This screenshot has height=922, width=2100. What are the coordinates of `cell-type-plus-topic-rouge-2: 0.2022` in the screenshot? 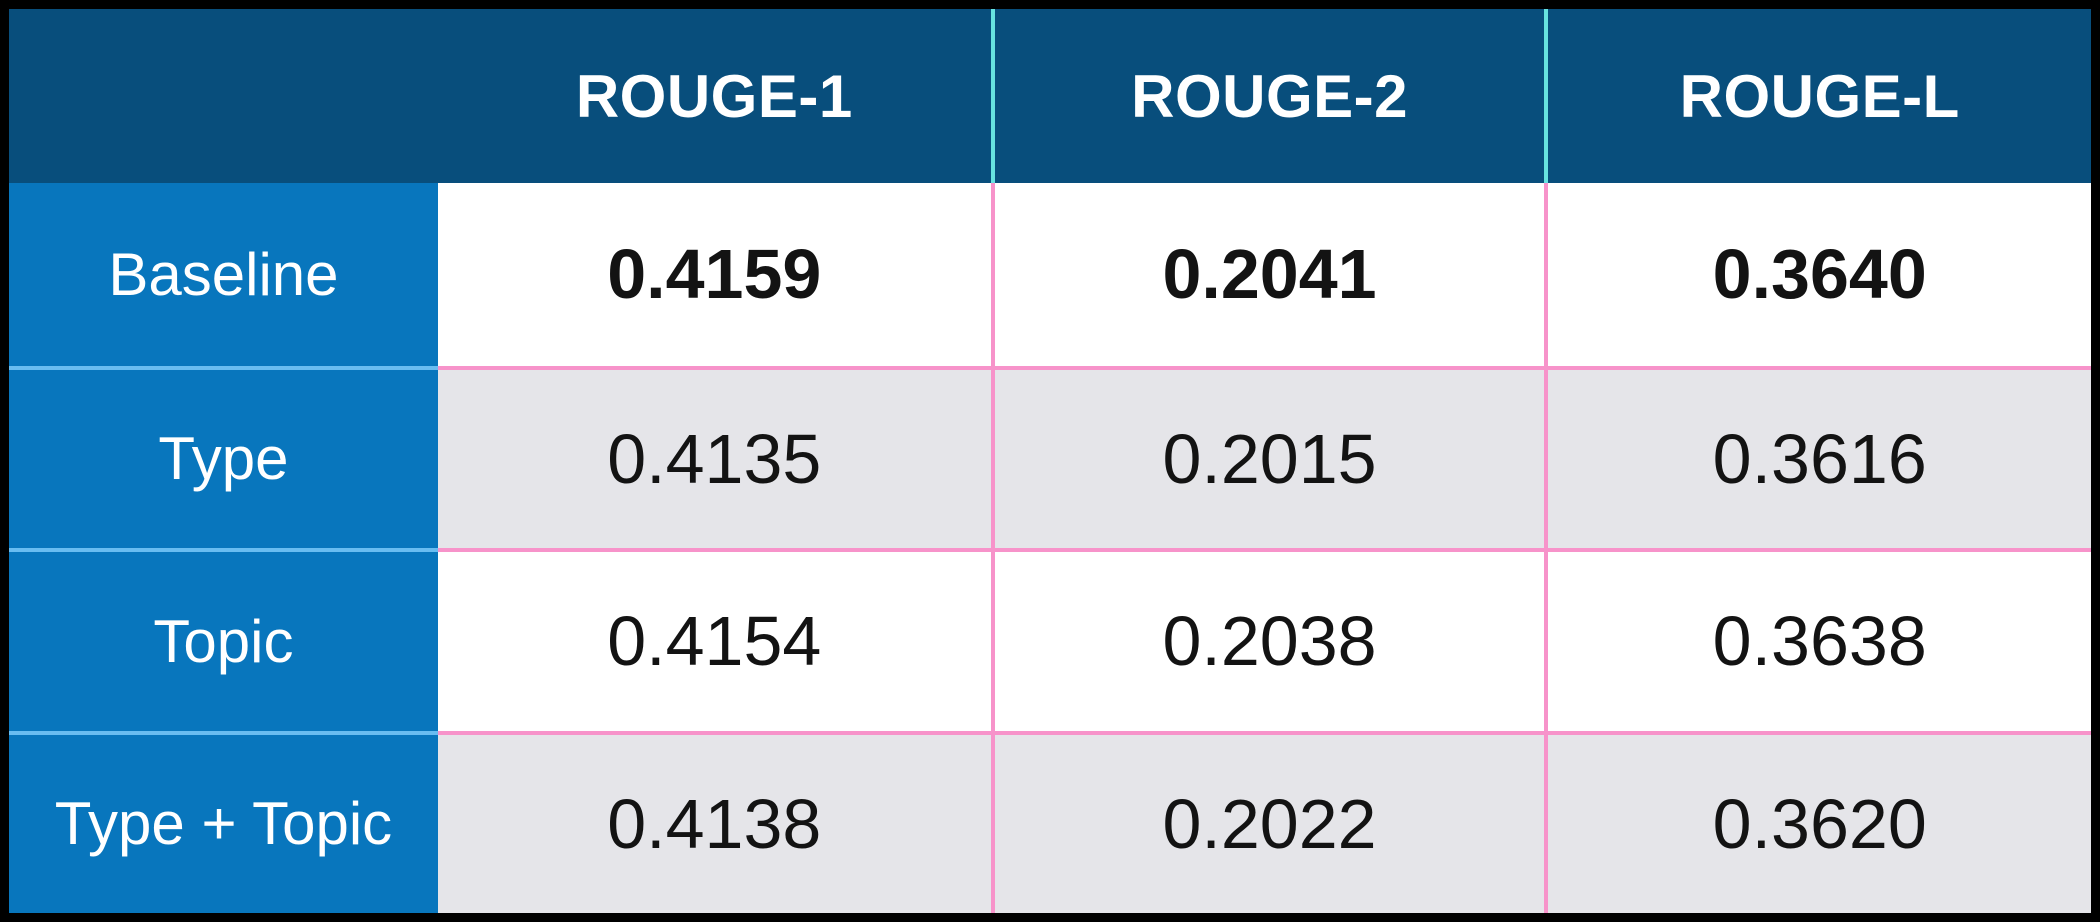 It's located at (1267, 821).